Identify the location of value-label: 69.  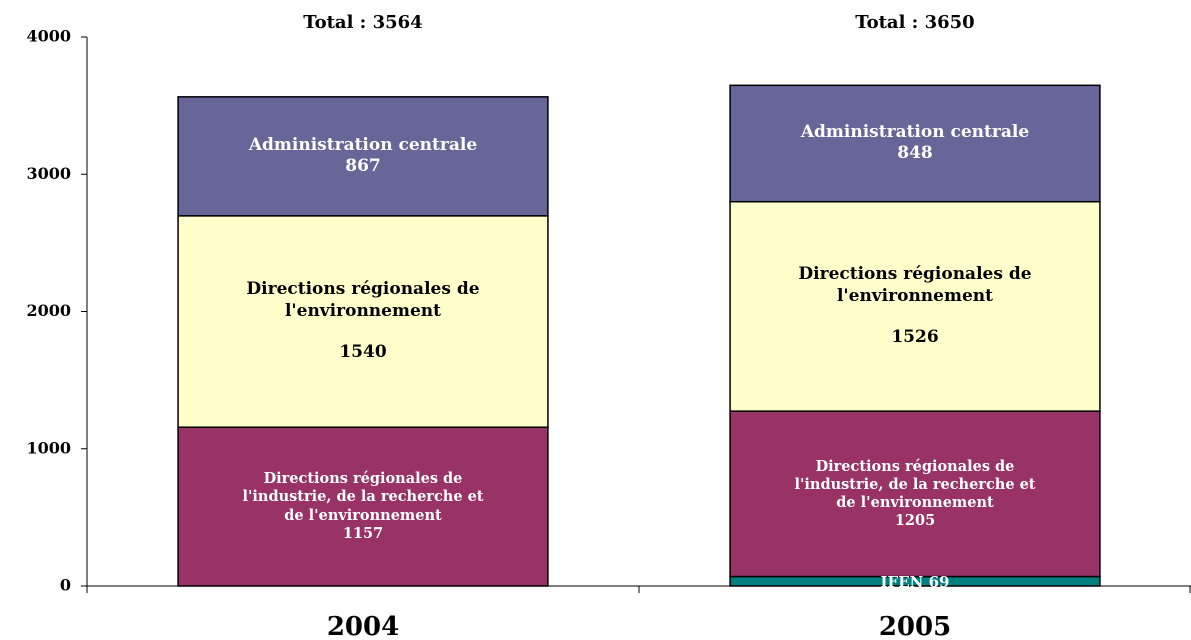
(939, 582).